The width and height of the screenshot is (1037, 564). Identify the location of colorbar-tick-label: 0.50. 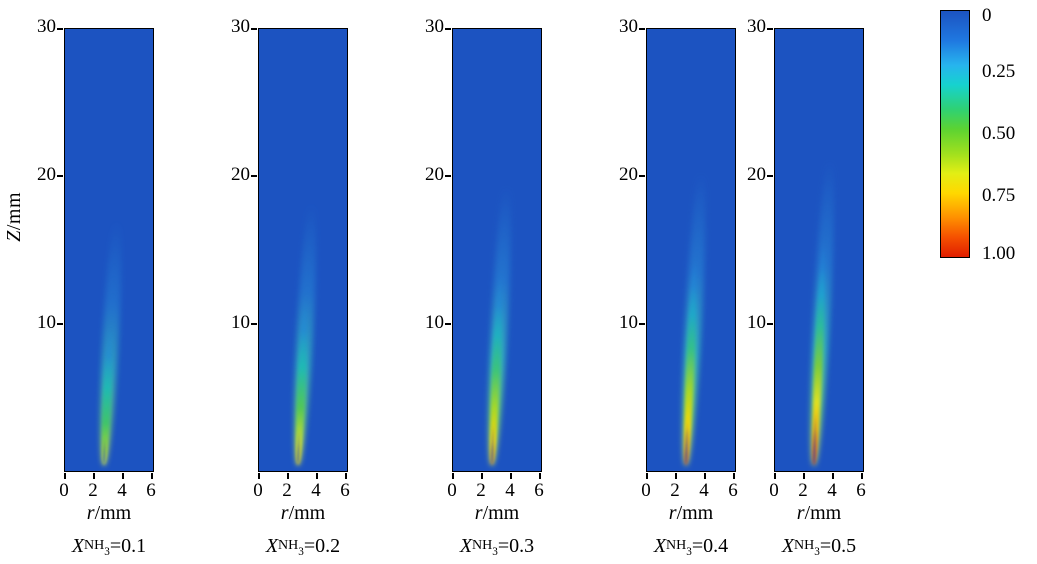
(999, 133).